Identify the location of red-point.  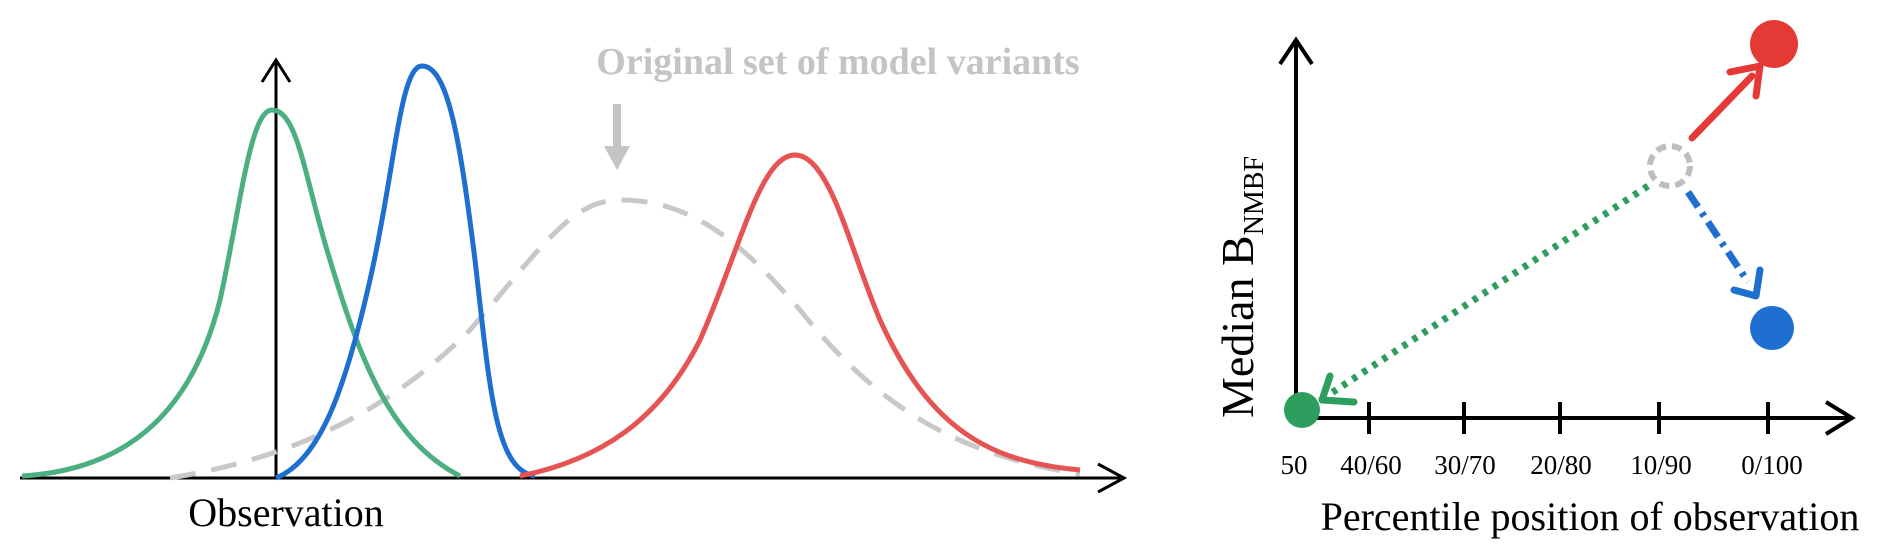
(1774, 44).